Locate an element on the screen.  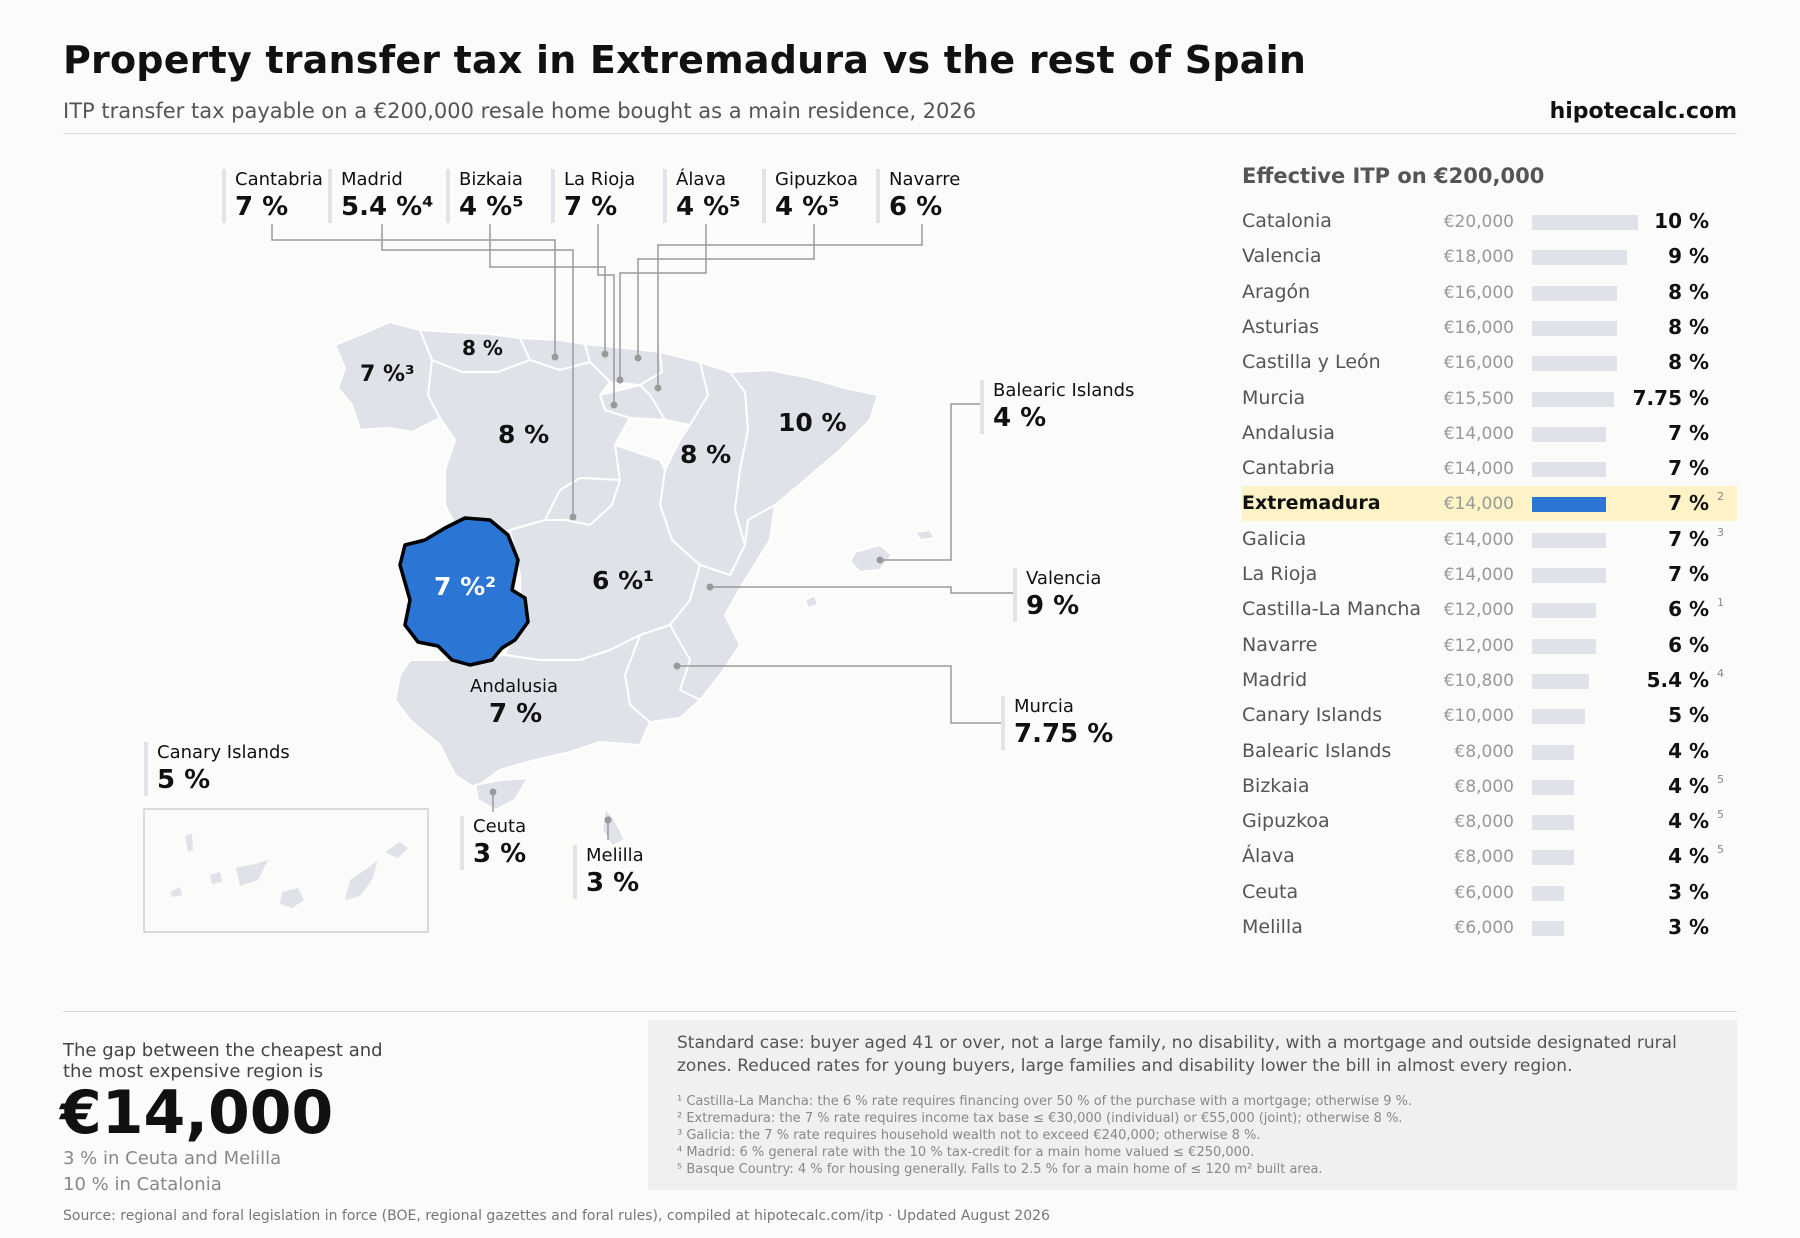
ranking-region: Bizkaia is located at coordinates (1276, 785).